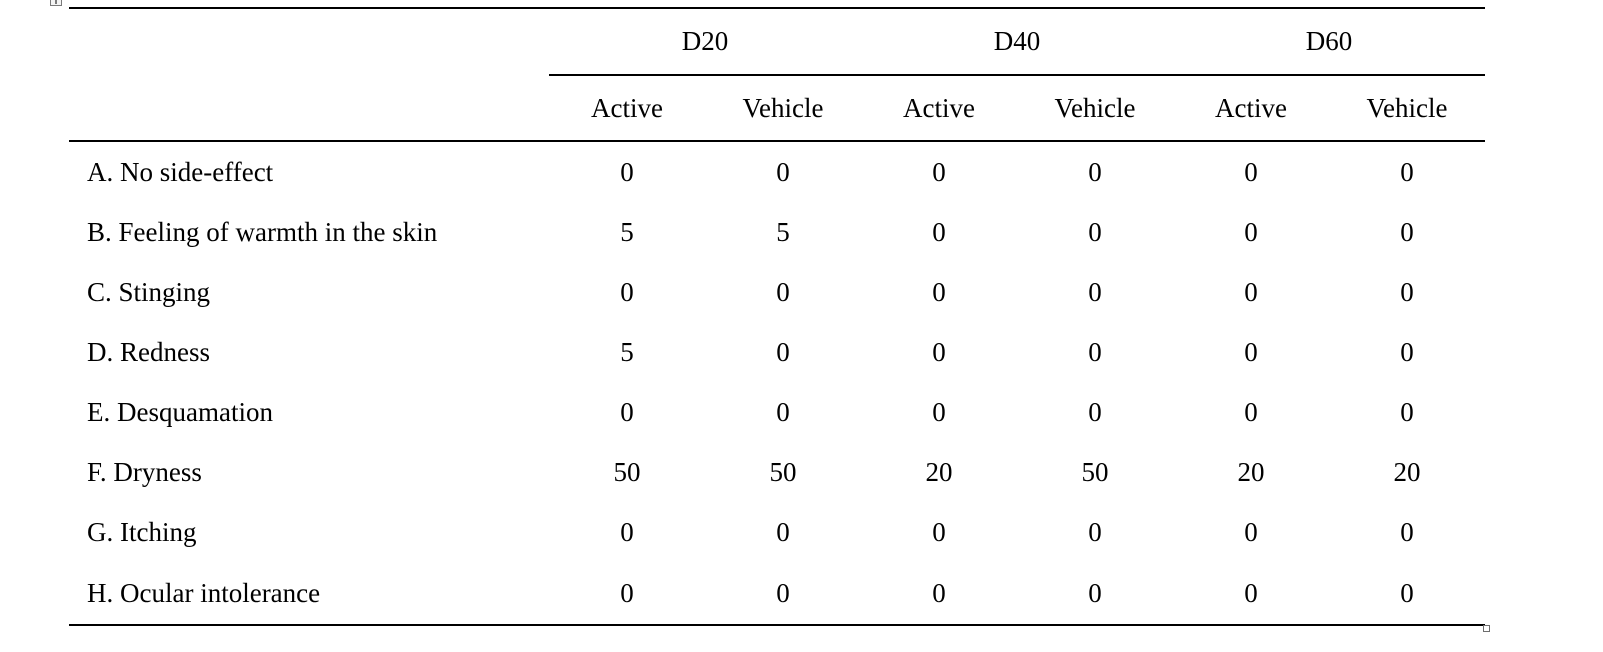 This screenshot has width=1603, height=652. Describe the element at coordinates (1486, 628) in the screenshot. I see `table-resize-handle-icon` at that location.